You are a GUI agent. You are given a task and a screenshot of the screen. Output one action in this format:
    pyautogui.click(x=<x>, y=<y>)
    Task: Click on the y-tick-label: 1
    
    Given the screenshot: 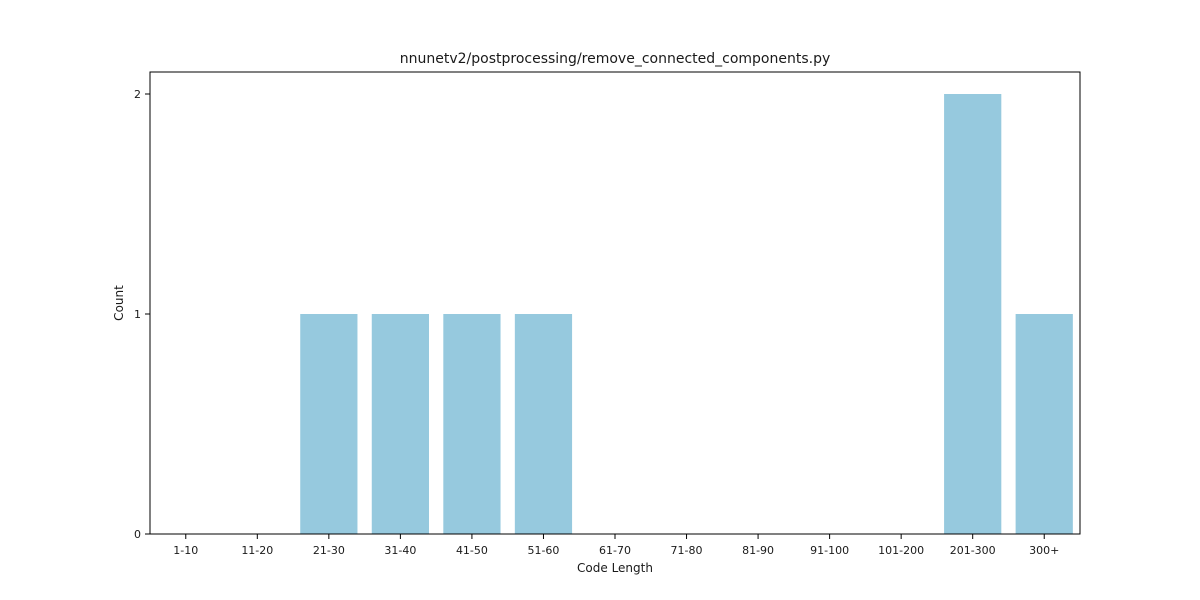 What is the action you would take?
    pyautogui.click(x=137, y=314)
    